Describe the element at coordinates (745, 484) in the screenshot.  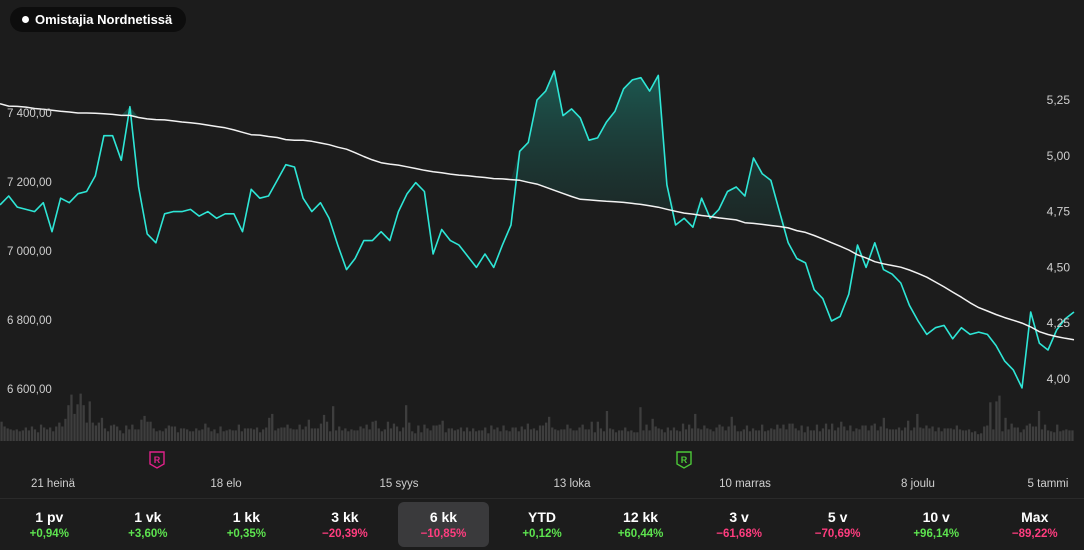
I see `x-axis-tick-label: 10 marras` at that location.